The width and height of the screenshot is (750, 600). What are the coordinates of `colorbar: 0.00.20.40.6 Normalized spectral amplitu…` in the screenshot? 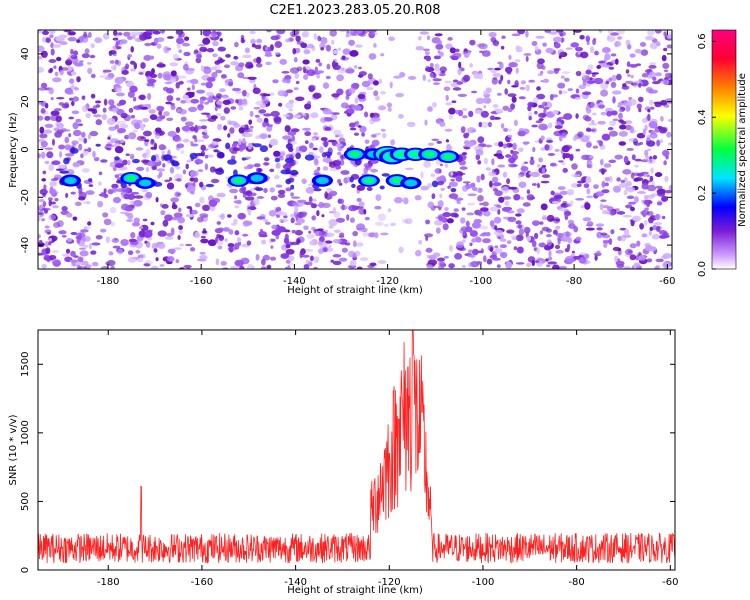 It's located at (722, 153).